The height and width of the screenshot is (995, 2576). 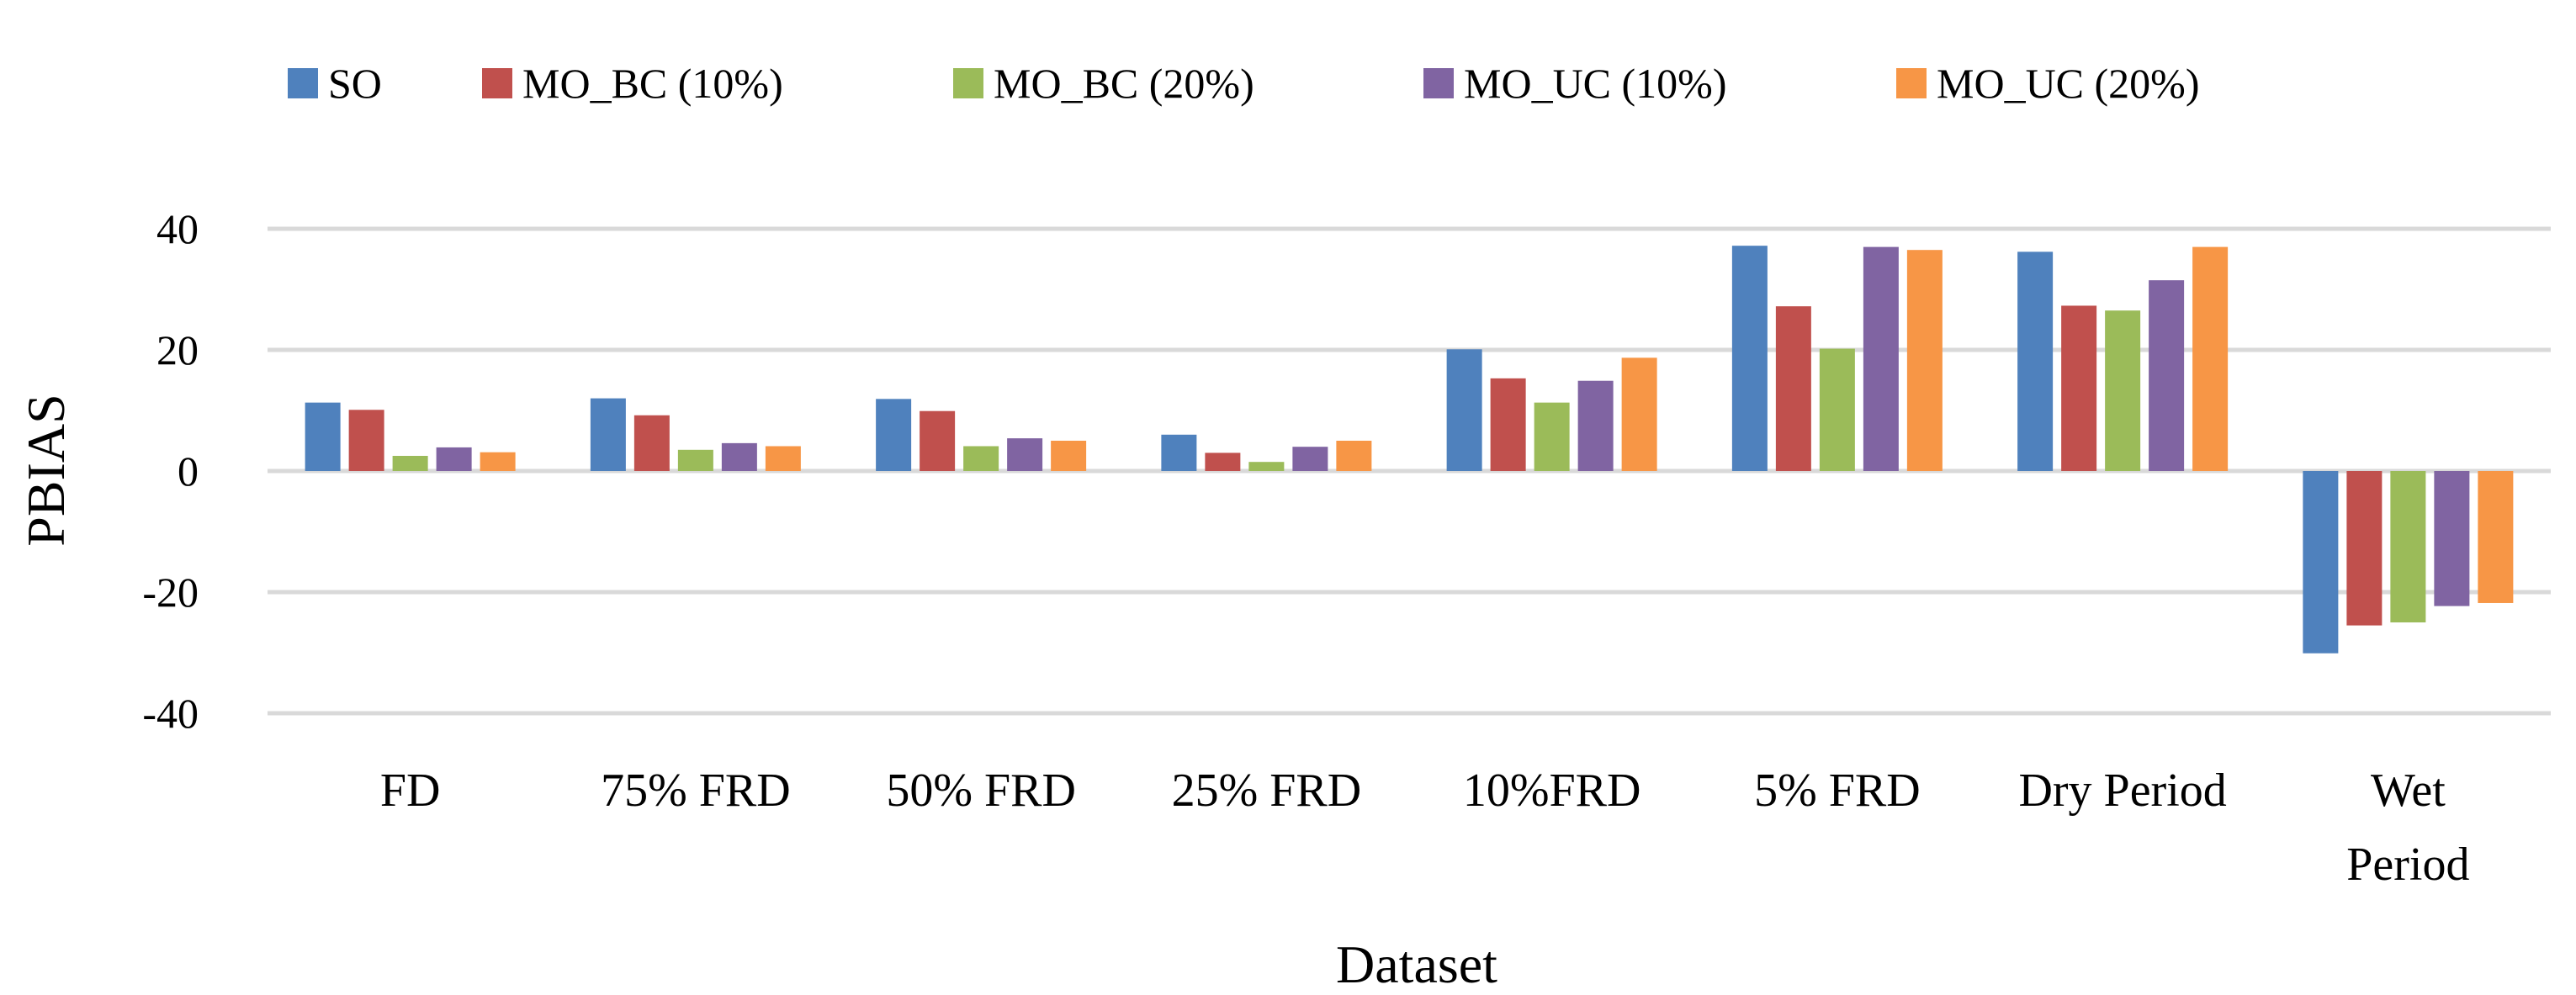 What do you see at coordinates (355, 83) in the screenshot?
I see `legend-label: SO` at bounding box center [355, 83].